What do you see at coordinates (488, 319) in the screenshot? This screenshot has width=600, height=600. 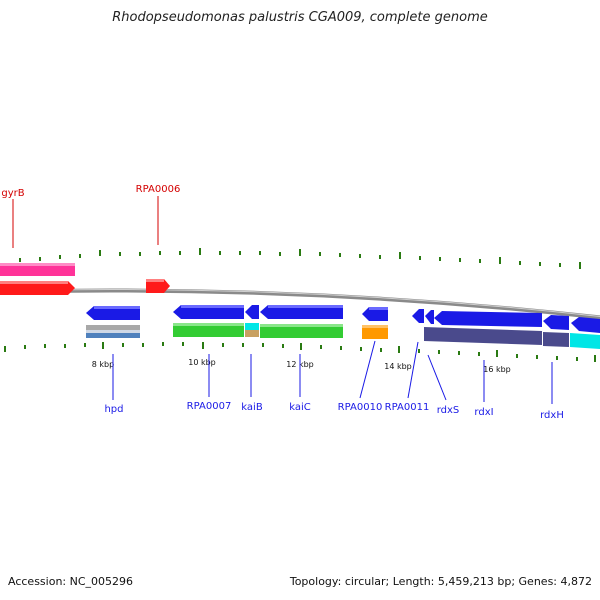 I see `gene-rdxI-reverse` at bounding box center [488, 319].